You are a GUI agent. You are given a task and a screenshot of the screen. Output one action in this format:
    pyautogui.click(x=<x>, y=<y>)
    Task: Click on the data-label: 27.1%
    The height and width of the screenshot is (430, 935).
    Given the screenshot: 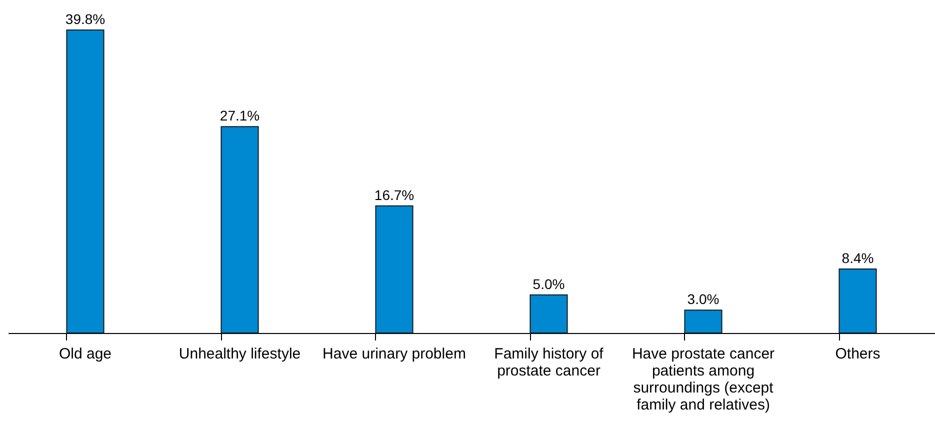 What is the action you would take?
    pyautogui.click(x=240, y=116)
    